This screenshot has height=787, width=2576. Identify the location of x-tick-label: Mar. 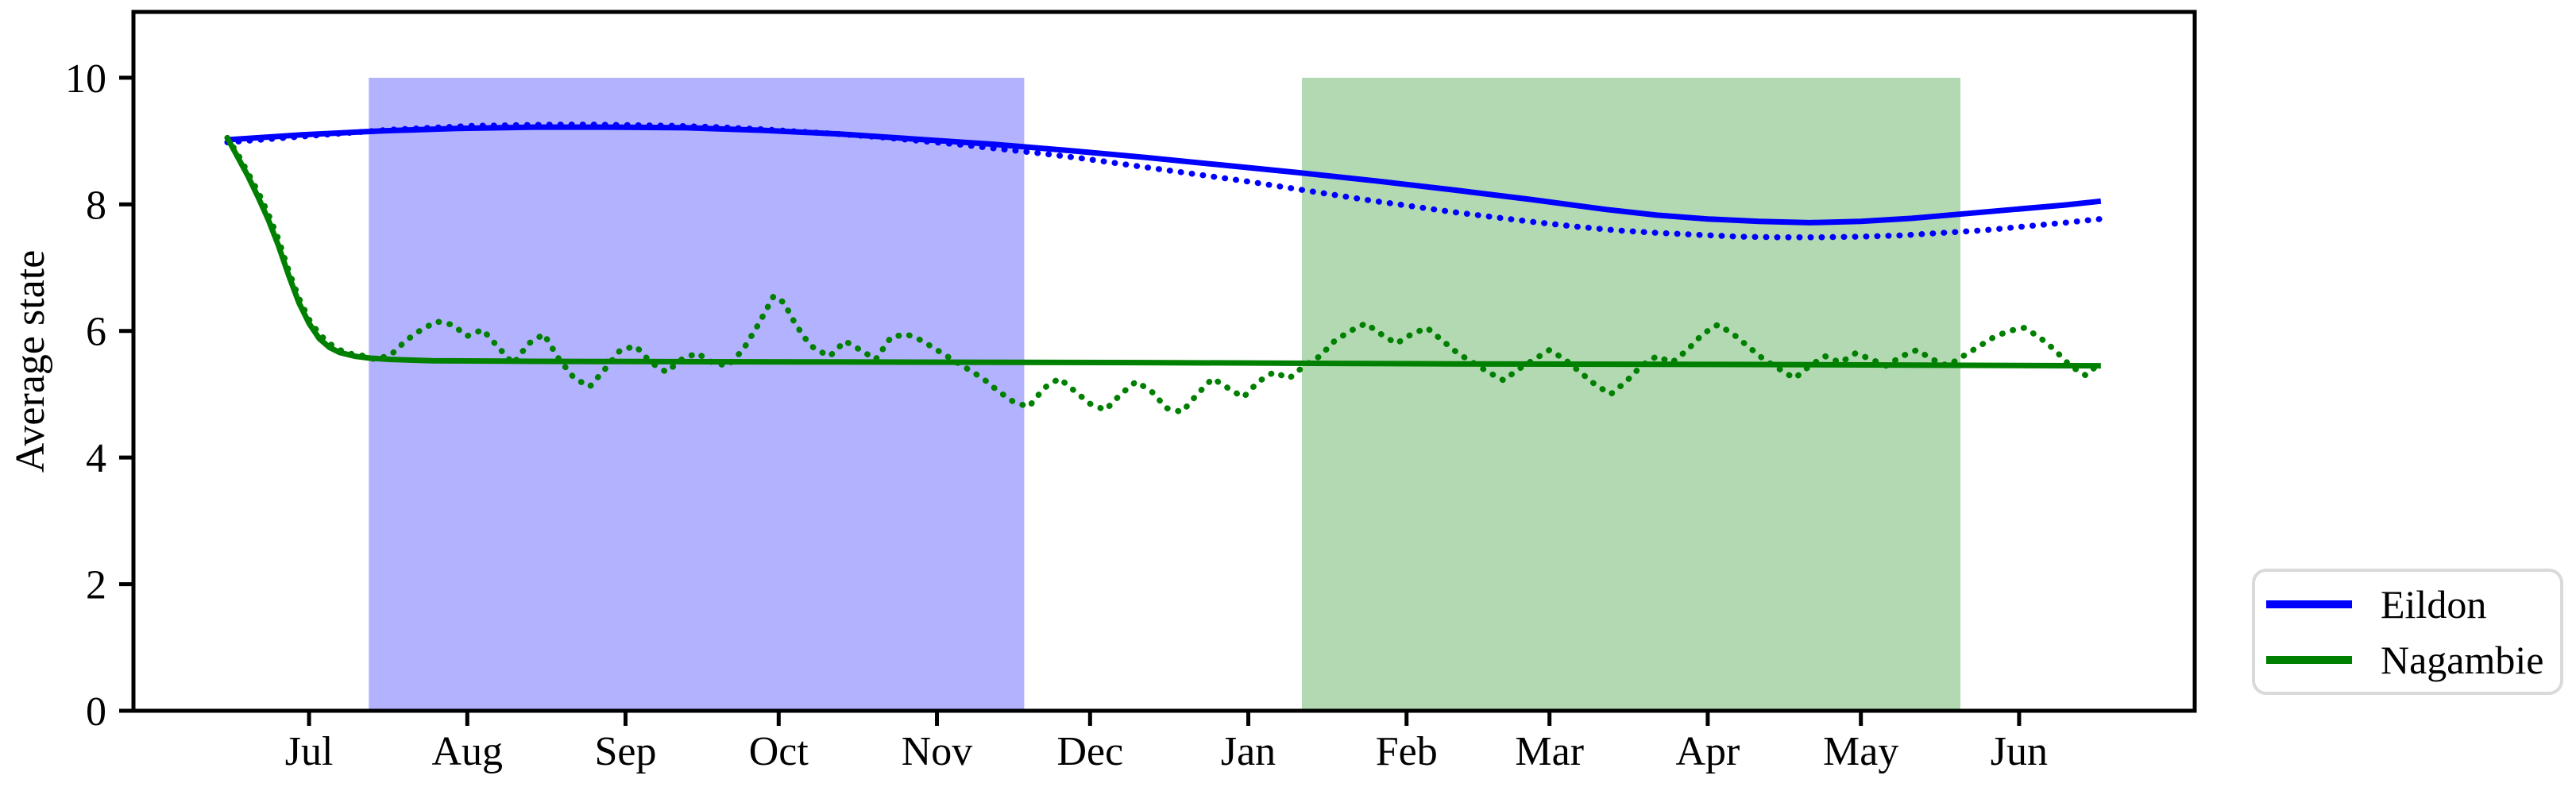
(1549, 751).